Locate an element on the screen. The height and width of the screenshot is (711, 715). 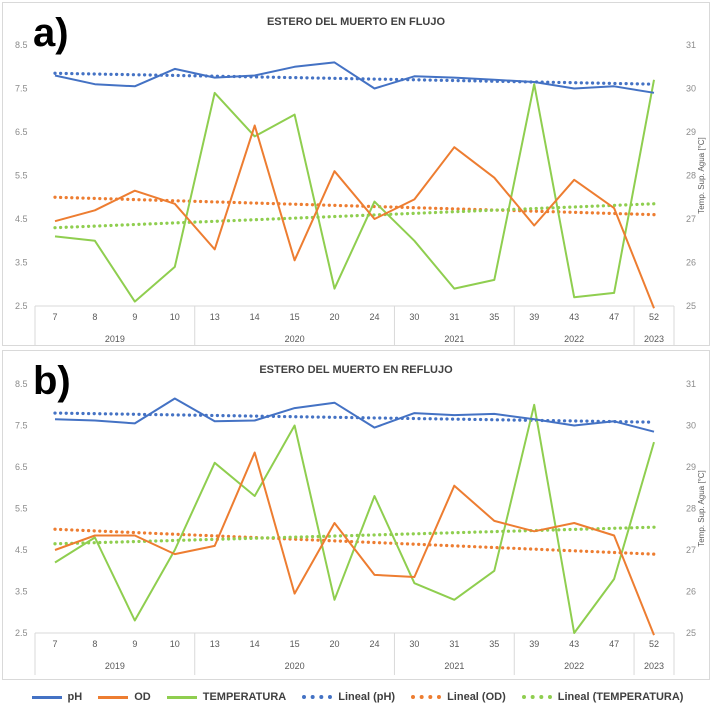
x-tick-label-b: 30 is located at coordinates (414, 644).